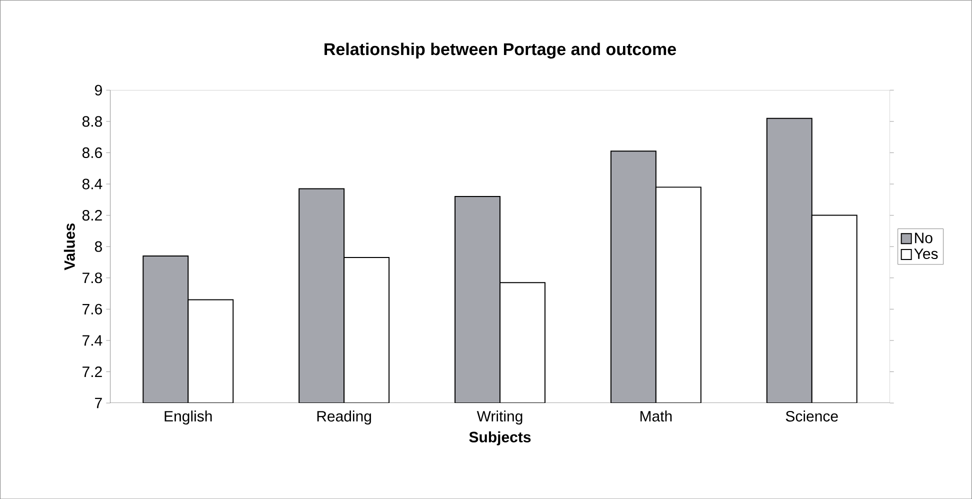 This screenshot has height=499, width=972. What do you see at coordinates (656, 416) in the screenshot?
I see `x-tick-label: Math` at bounding box center [656, 416].